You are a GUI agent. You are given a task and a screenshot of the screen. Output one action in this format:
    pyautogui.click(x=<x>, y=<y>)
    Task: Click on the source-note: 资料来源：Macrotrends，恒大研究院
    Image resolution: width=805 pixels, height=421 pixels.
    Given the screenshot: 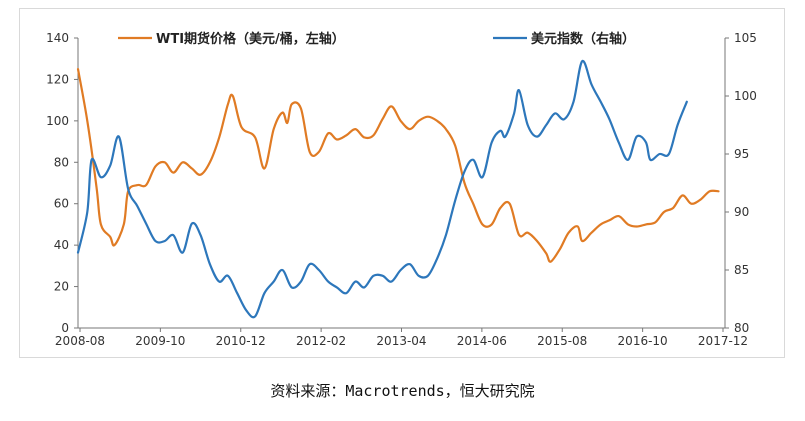 What is the action you would take?
    pyautogui.click(x=402, y=391)
    